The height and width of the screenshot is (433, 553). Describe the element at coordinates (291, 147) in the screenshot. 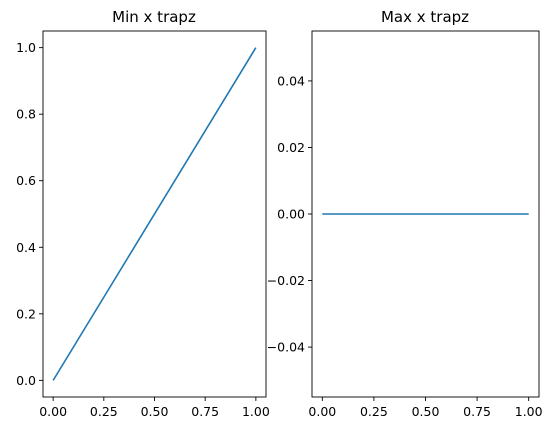

I see `y-tick-label: 0.02` at that location.